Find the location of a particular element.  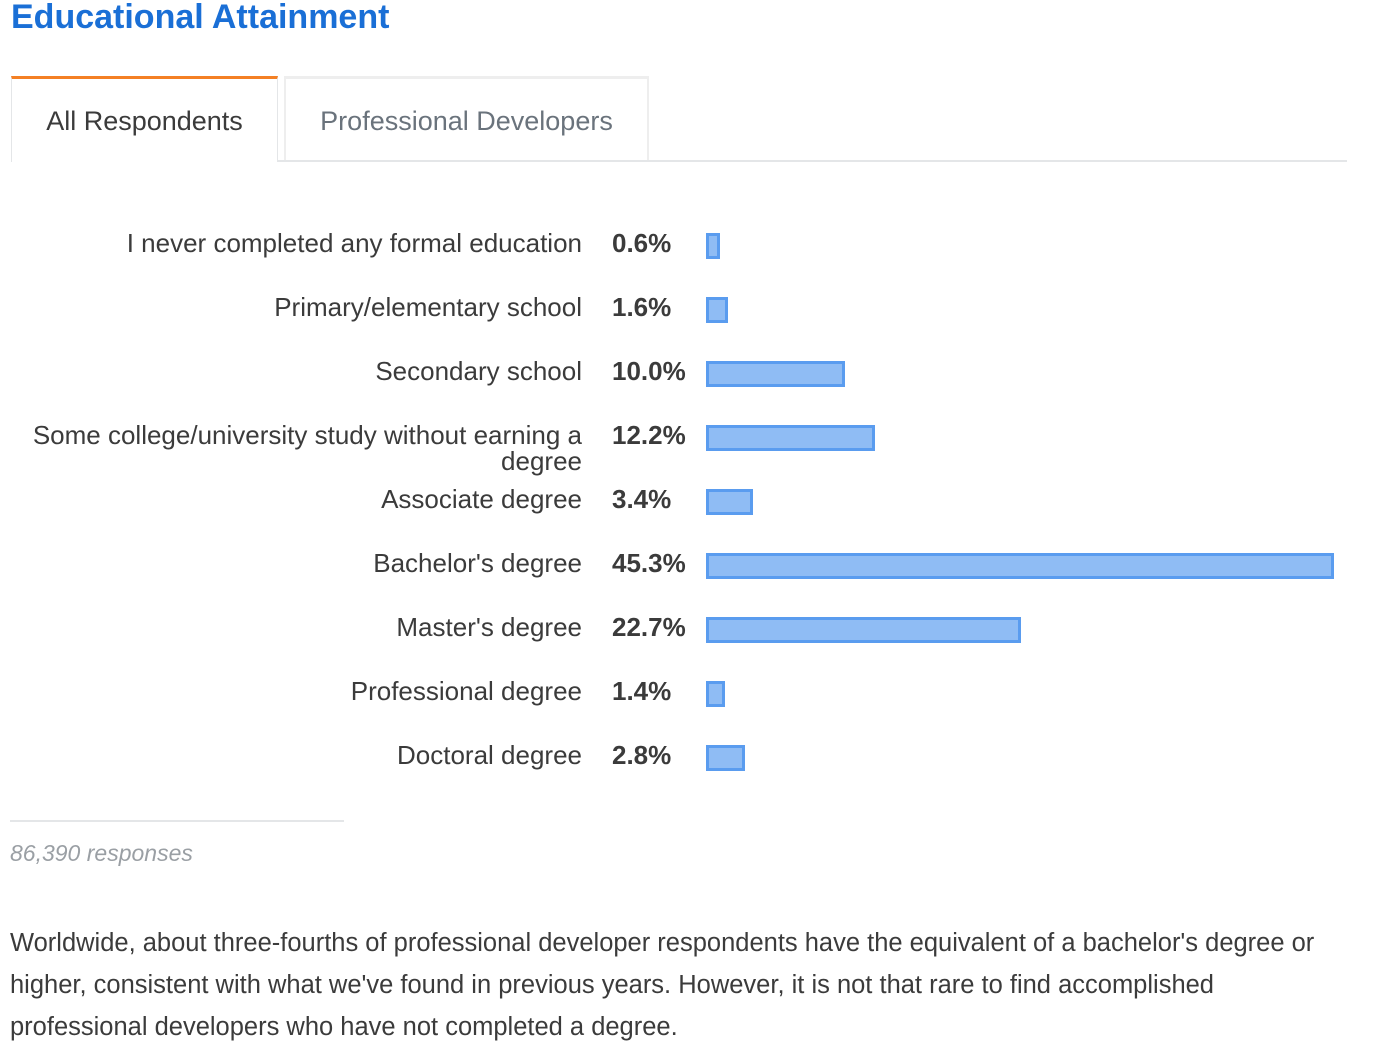

bar-value-label: 3.4% is located at coordinates (642, 499).